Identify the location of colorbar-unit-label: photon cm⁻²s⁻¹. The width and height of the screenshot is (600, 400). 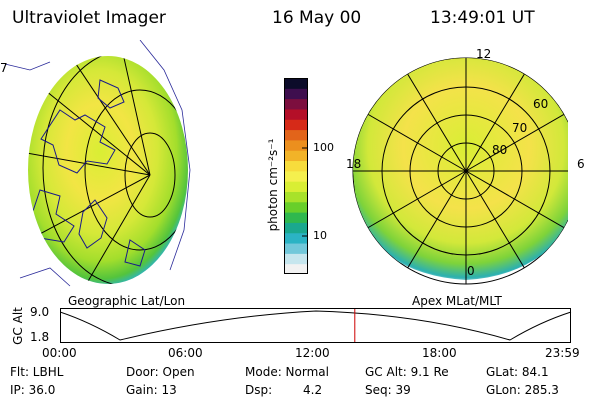
(273, 185).